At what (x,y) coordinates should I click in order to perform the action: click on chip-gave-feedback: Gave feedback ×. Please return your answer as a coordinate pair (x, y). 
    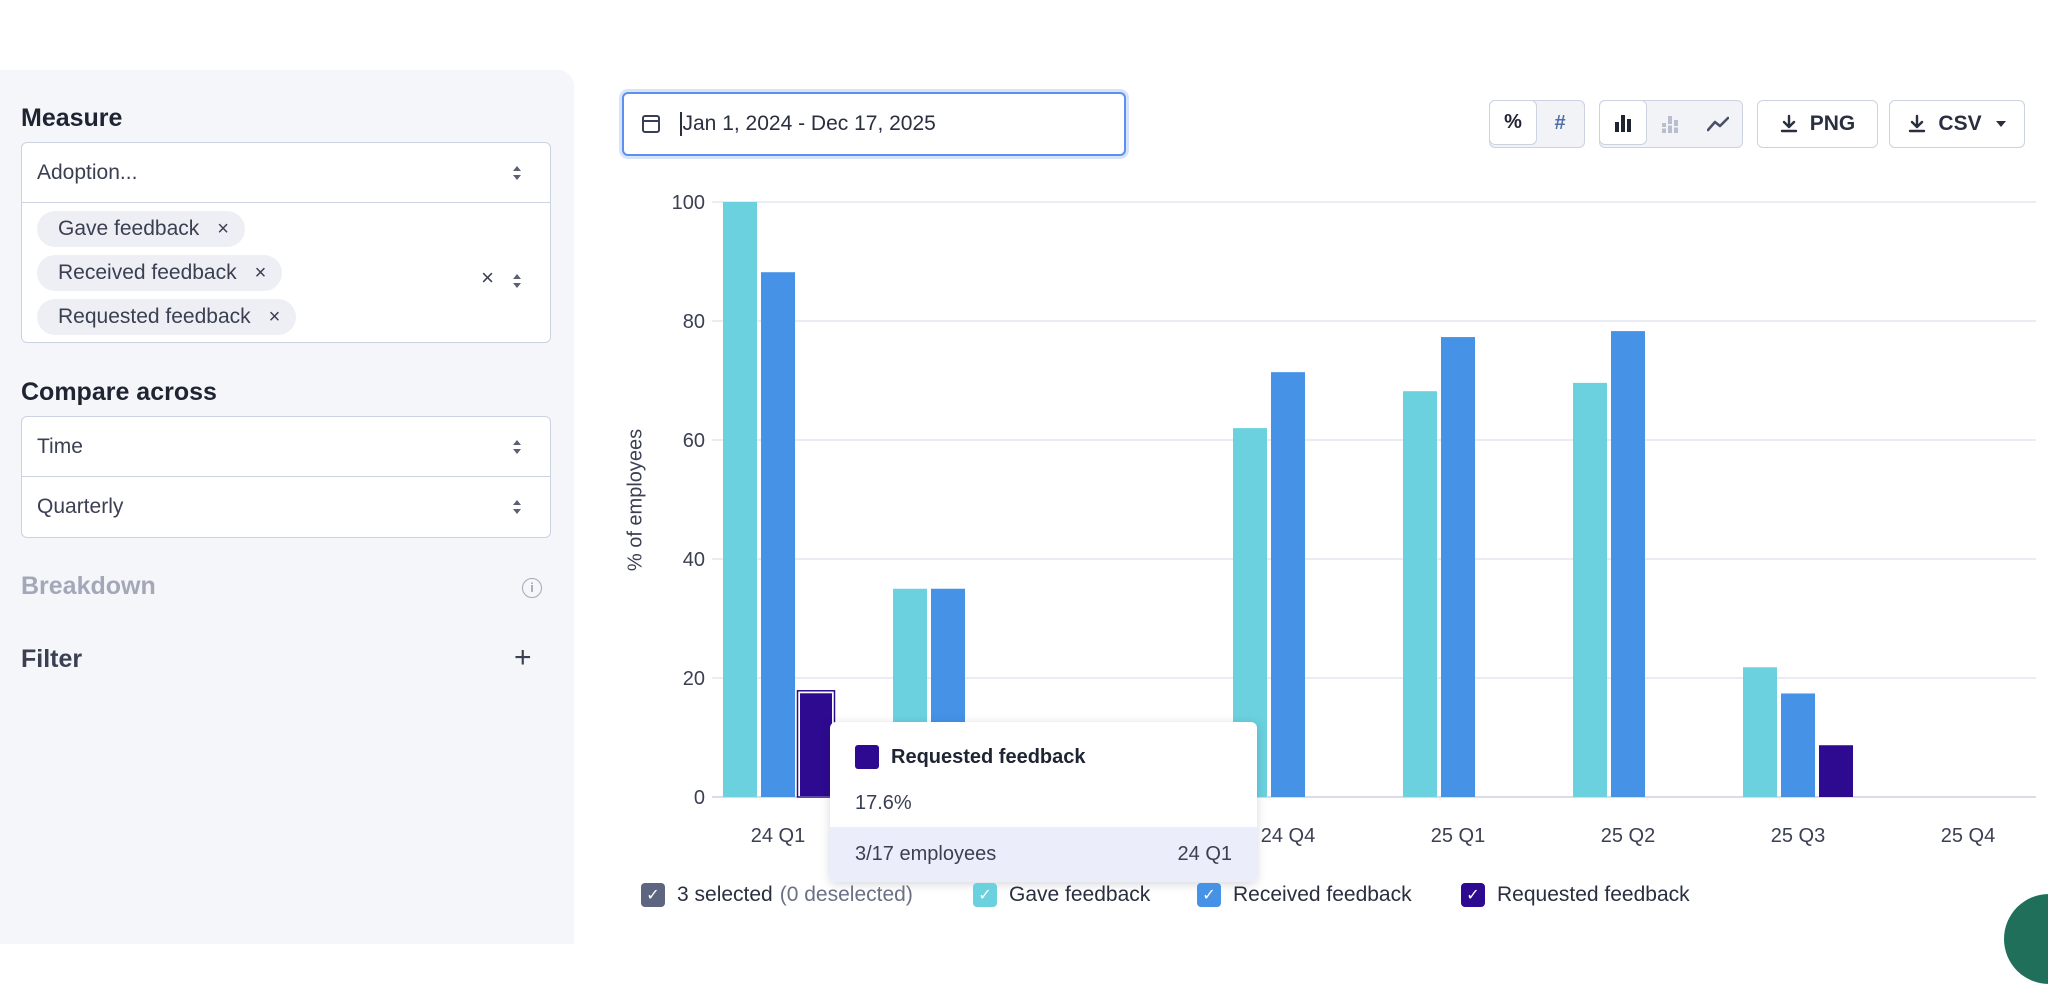
    Looking at the image, I should click on (141, 229).